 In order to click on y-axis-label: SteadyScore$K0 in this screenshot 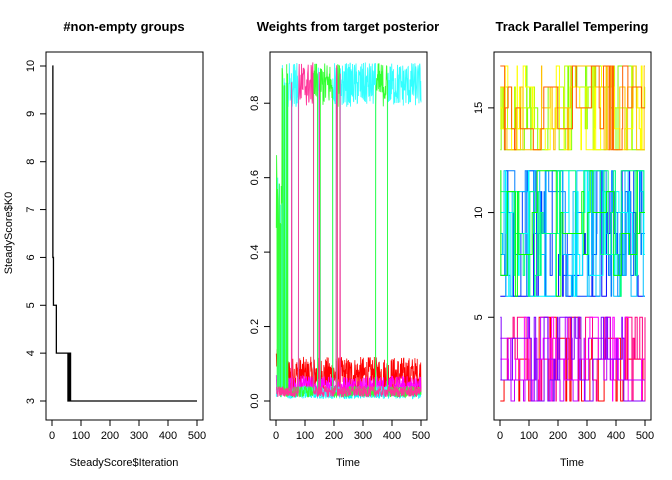, I will do `click(9, 233)`.